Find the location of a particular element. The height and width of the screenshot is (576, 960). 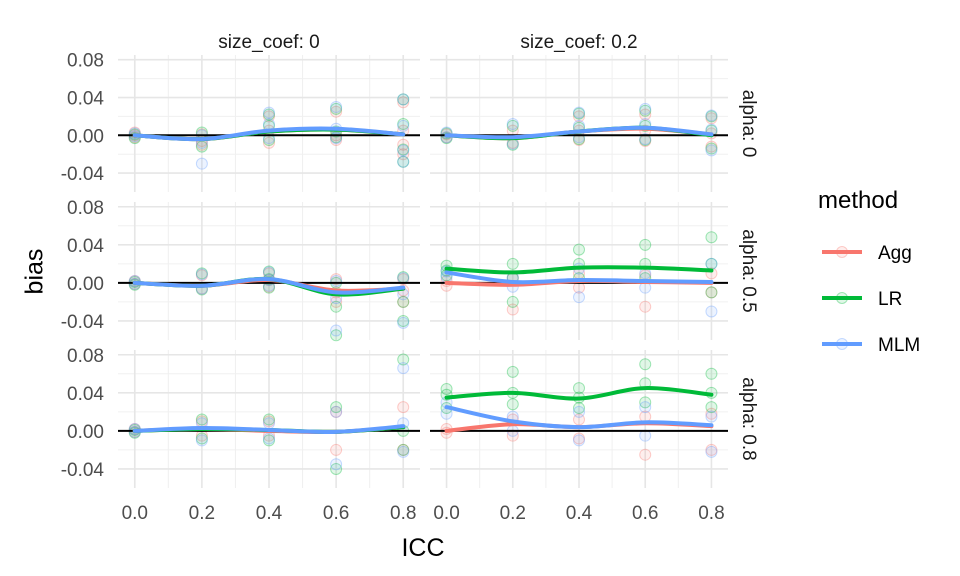

legend-item-mlm: MLM is located at coordinates (871, 345).